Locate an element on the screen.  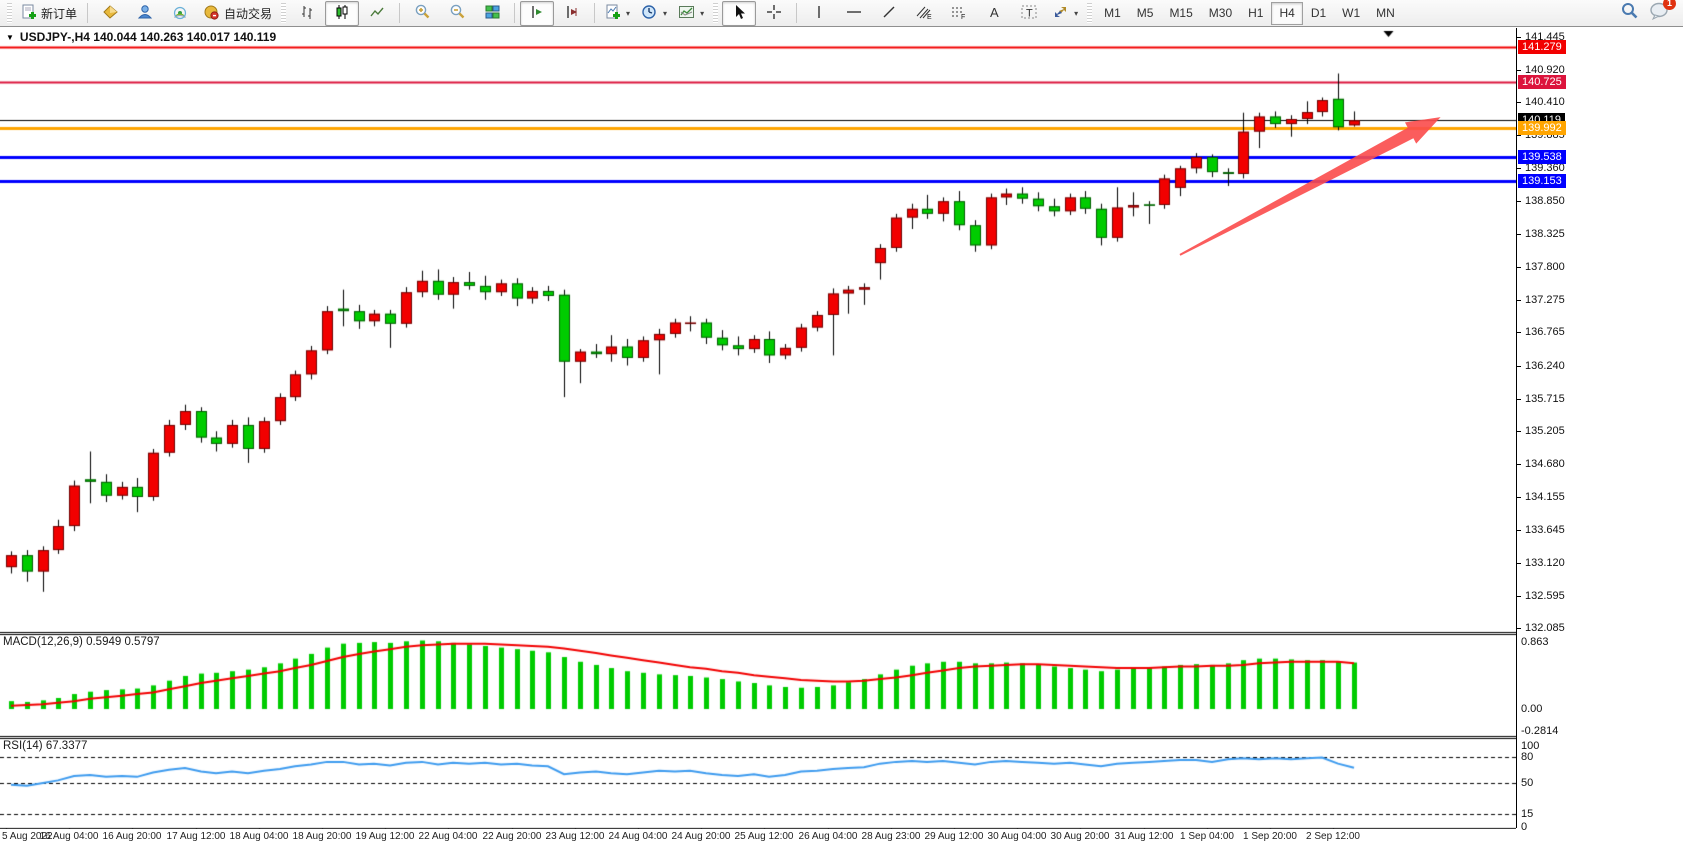
bar-chart-button is located at coordinates (307, 13).